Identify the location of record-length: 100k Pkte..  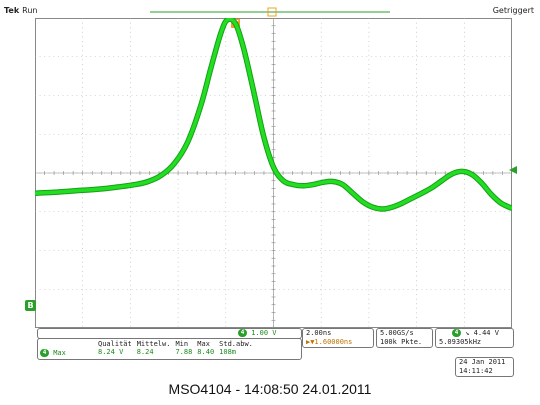
(401, 342).